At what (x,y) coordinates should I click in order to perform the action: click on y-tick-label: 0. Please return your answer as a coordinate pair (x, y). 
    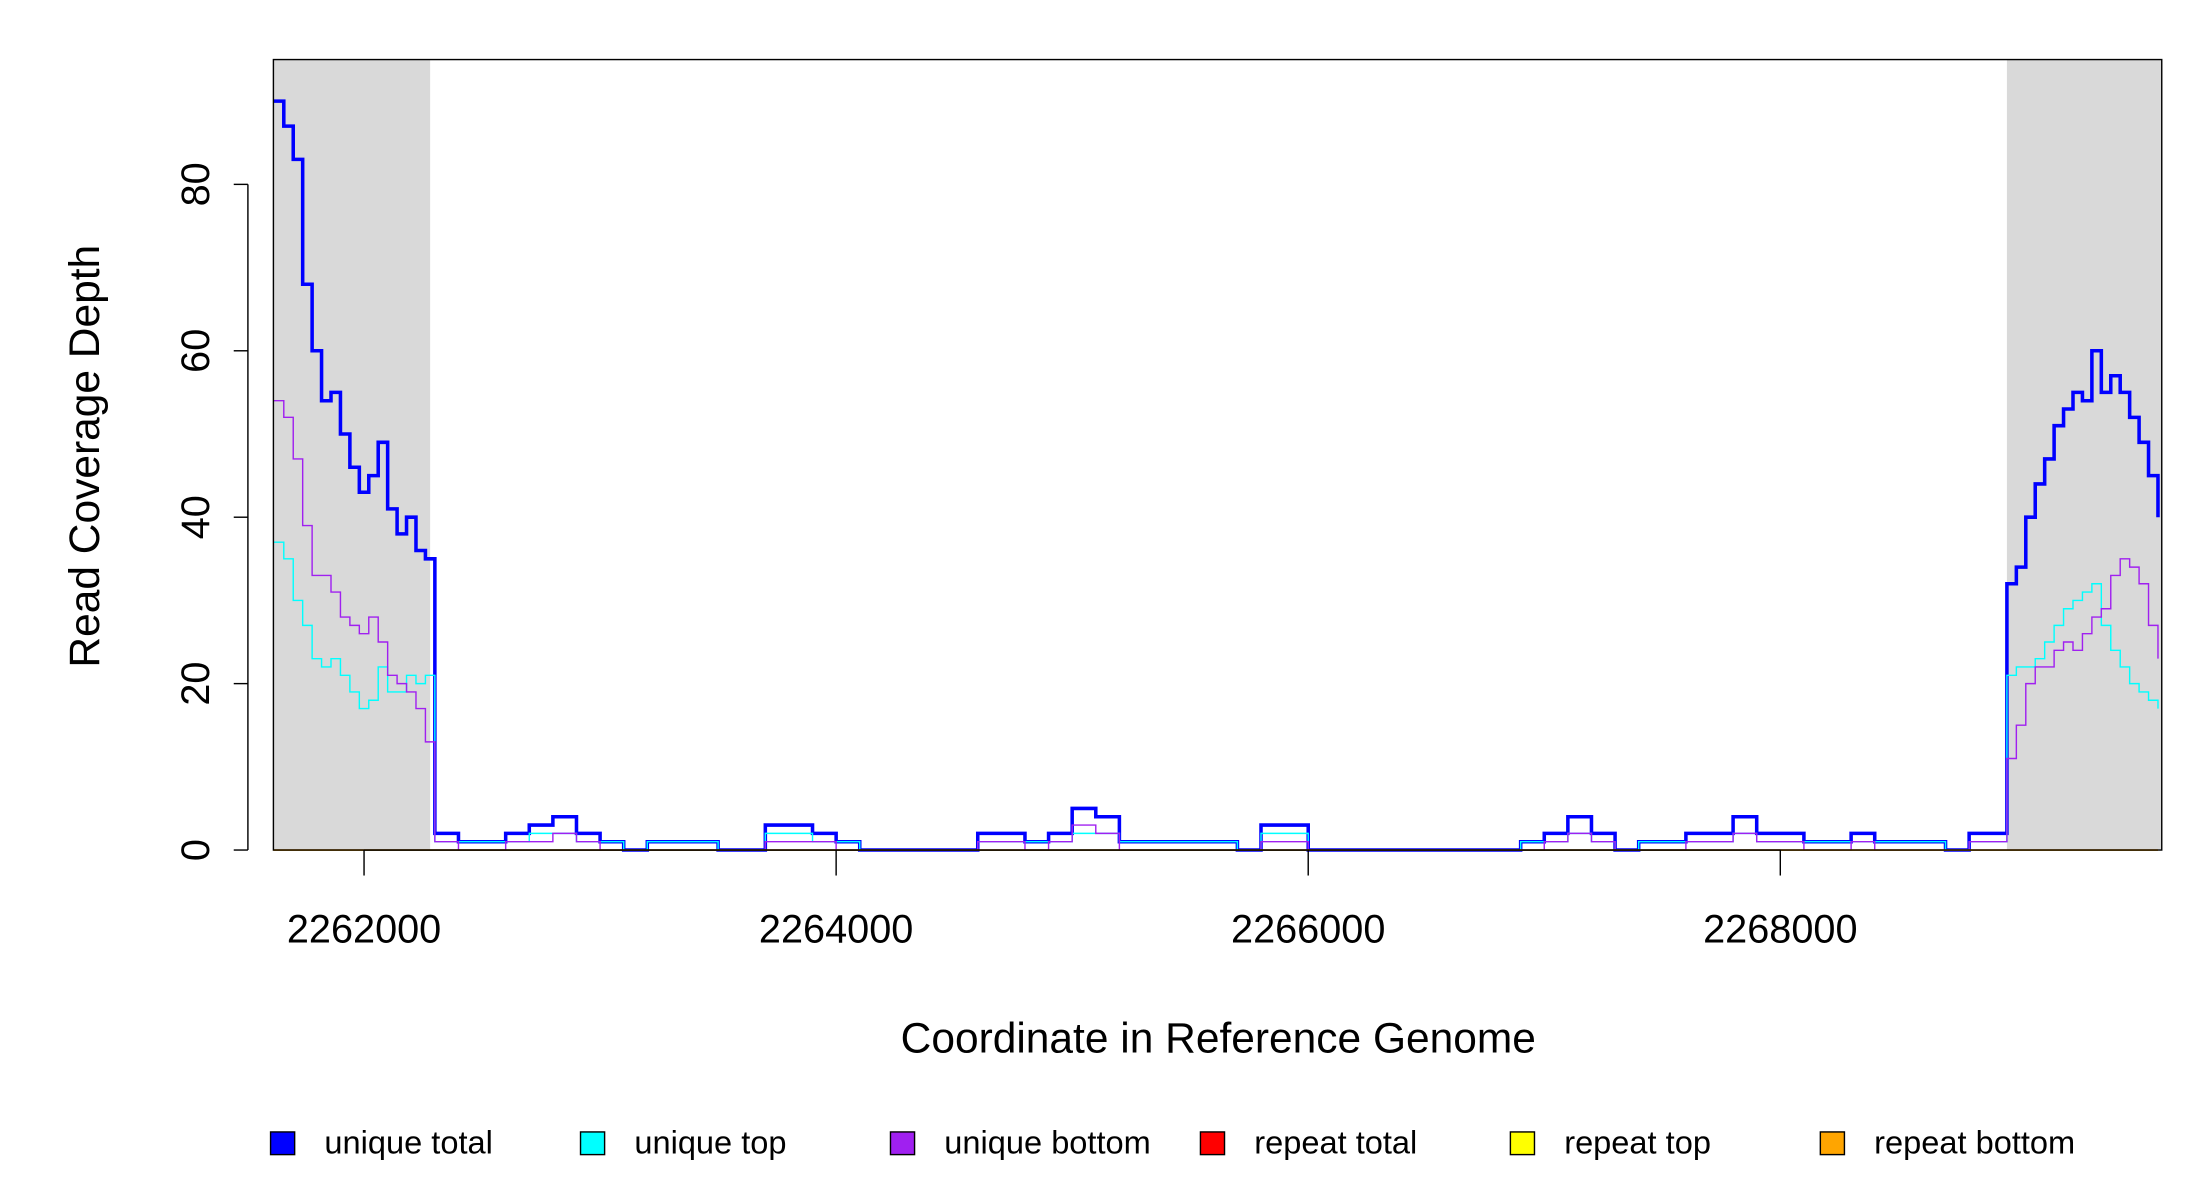
    Looking at the image, I should click on (196, 850).